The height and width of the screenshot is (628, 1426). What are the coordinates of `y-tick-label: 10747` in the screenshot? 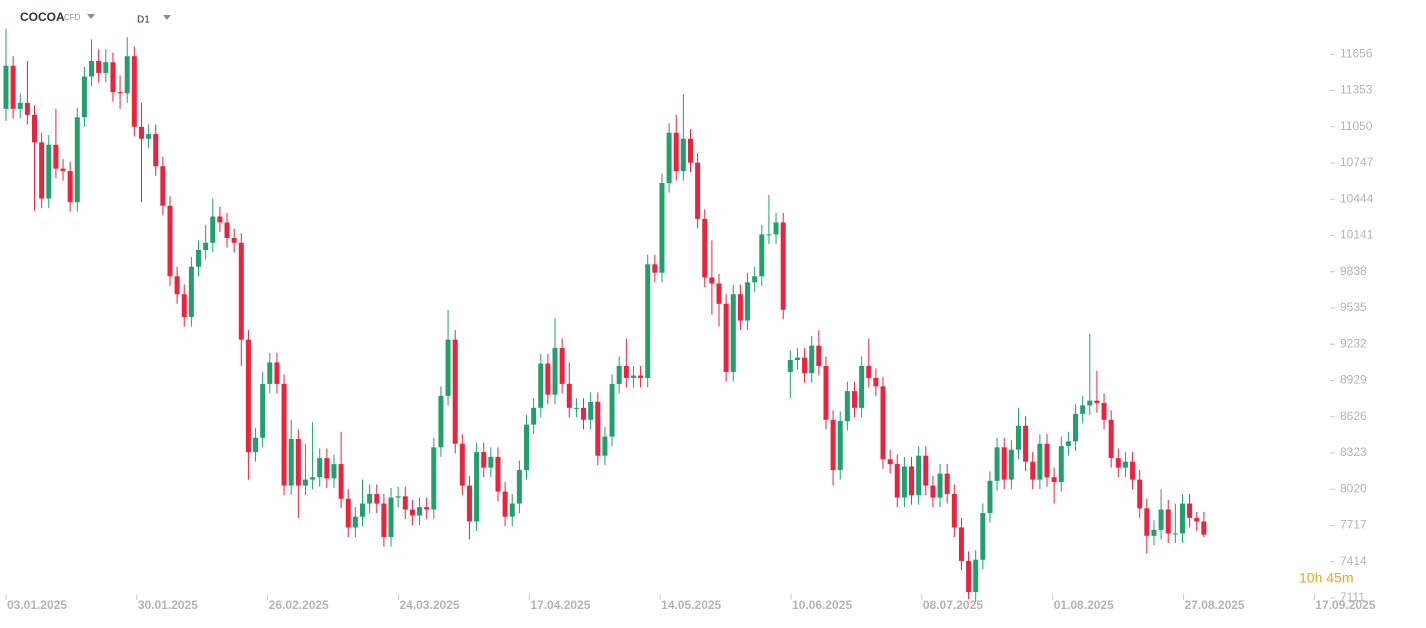 It's located at (1357, 162).